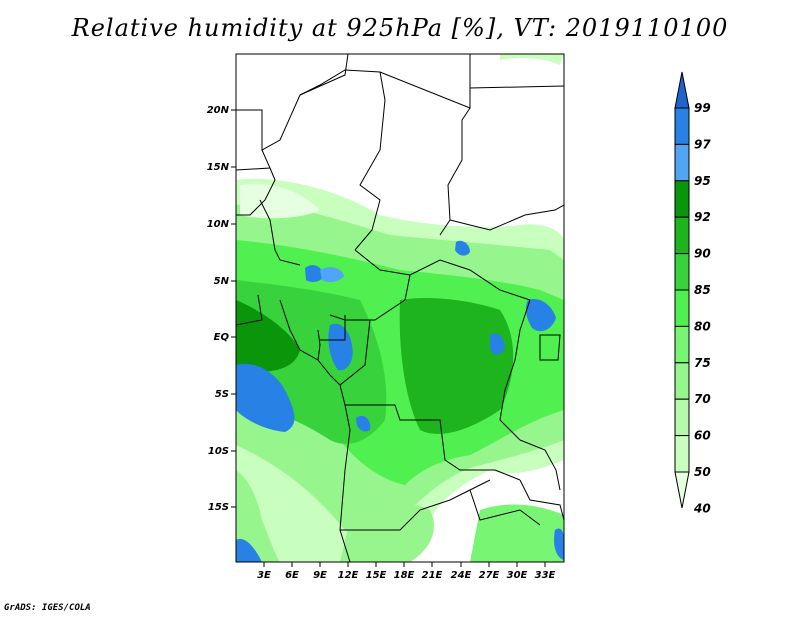  Describe the element at coordinates (218, 507) in the screenshot. I see `lat-label: 15S` at that location.